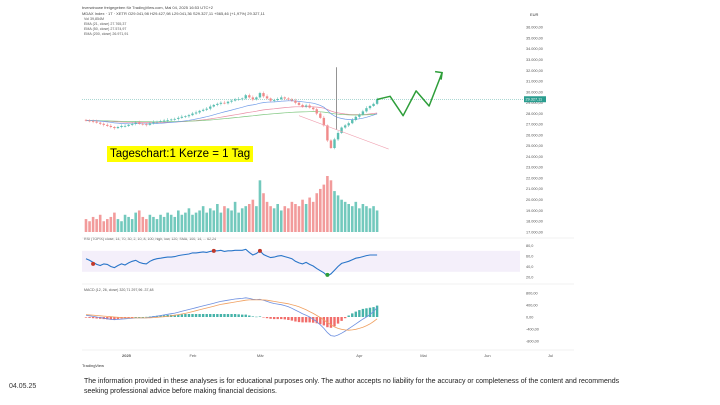 This screenshot has width=720, height=405. I want to click on last-price-label: 29.327,11, so click(534, 100).